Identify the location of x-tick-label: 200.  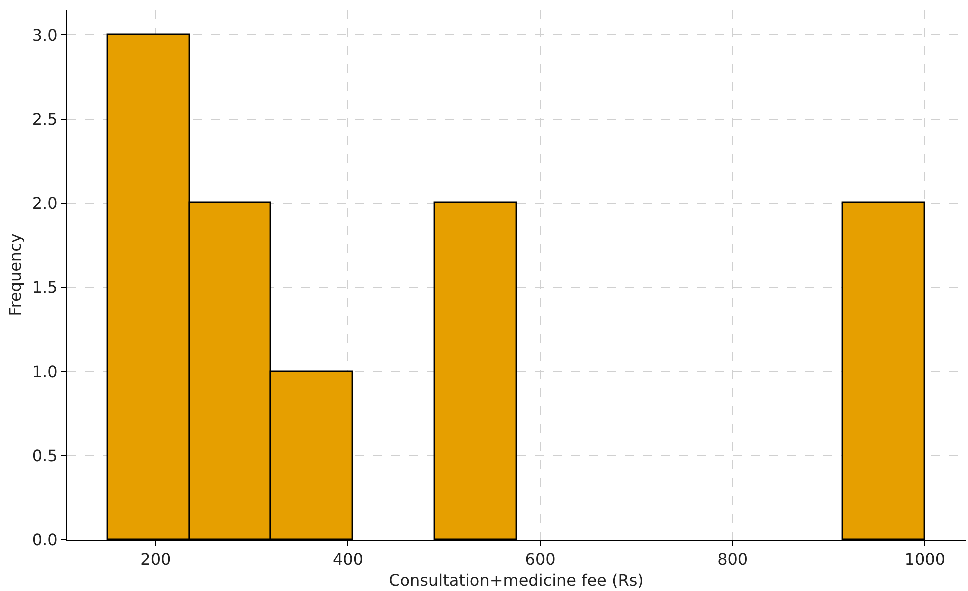
(156, 560).